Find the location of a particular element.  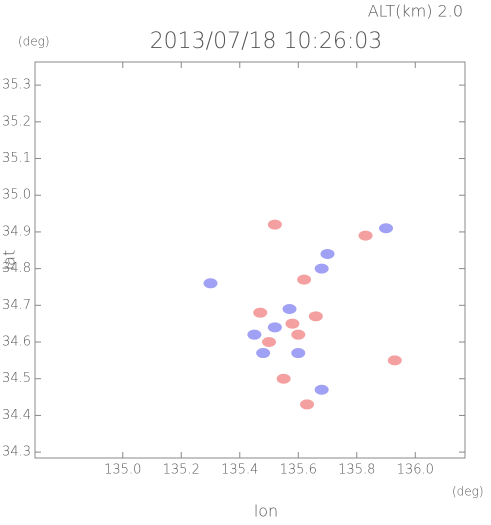

y-tick-label: 34.5 is located at coordinates (16, 378).